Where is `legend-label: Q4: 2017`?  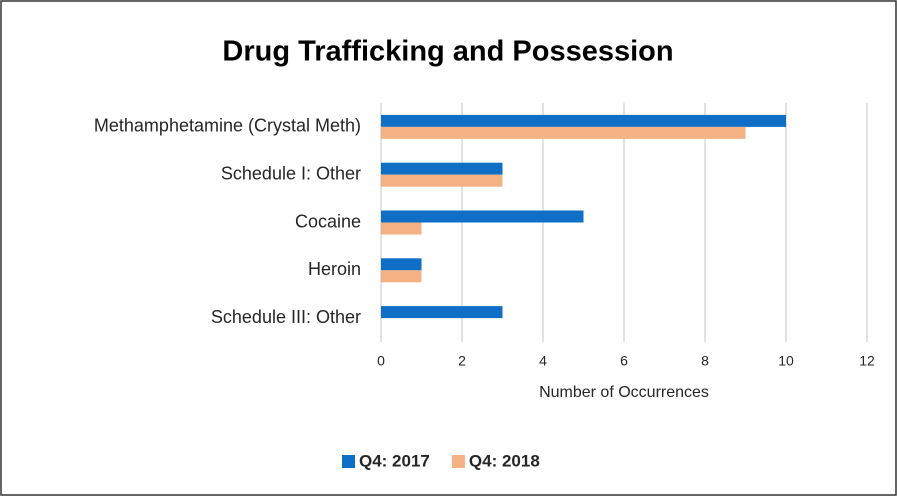 legend-label: Q4: 2017 is located at coordinates (394, 460).